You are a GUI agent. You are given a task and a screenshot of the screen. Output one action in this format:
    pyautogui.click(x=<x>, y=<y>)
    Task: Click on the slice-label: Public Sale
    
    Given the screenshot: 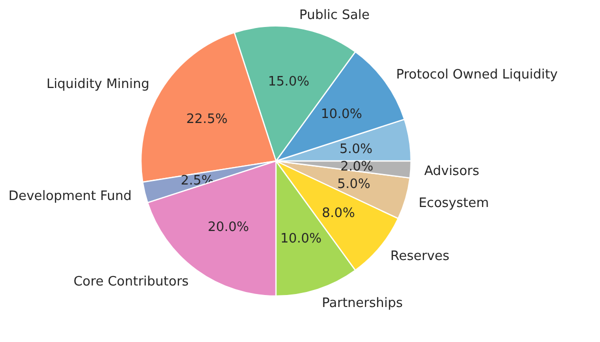 What is the action you would take?
    pyautogui.click(x=334, y=15)
    